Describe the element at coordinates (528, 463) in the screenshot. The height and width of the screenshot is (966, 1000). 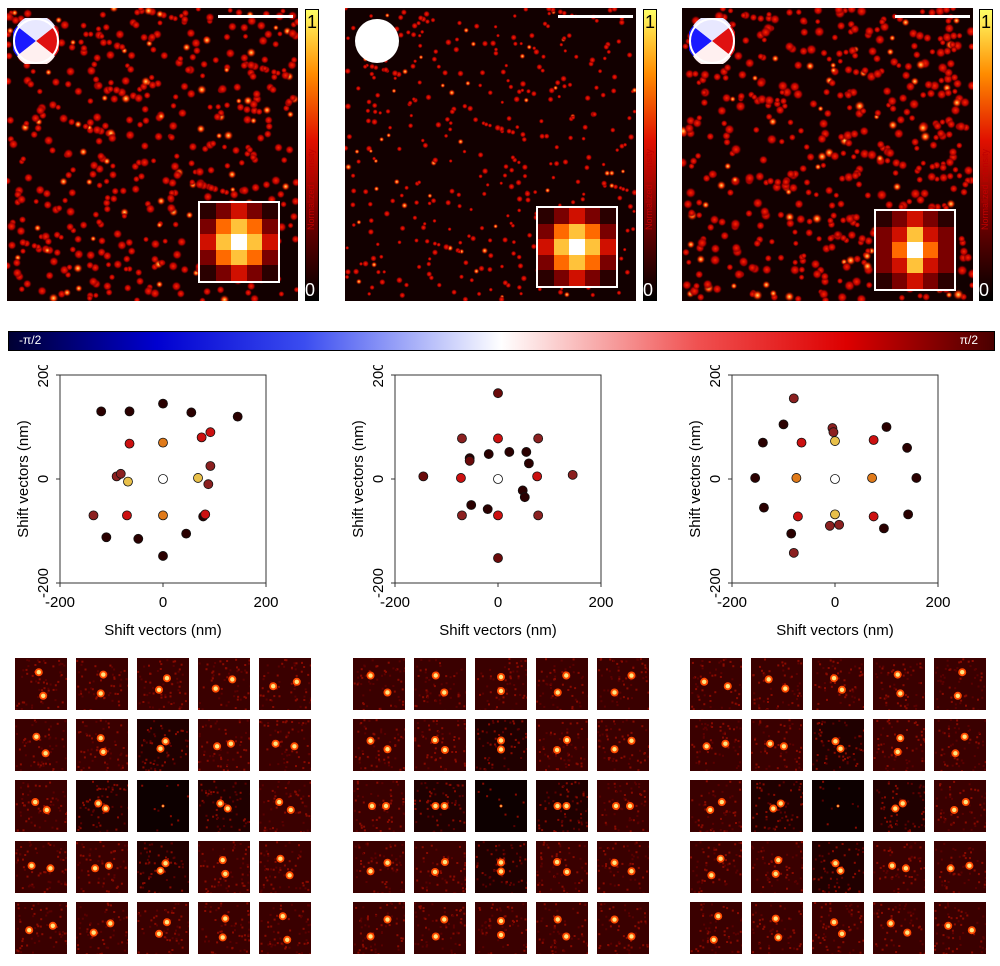
I see `data-point` at that location.